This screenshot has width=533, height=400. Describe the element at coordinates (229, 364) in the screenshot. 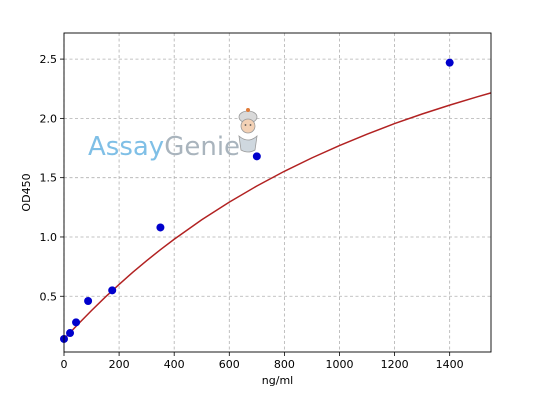

I see `x-tick-label: 600` at that location.